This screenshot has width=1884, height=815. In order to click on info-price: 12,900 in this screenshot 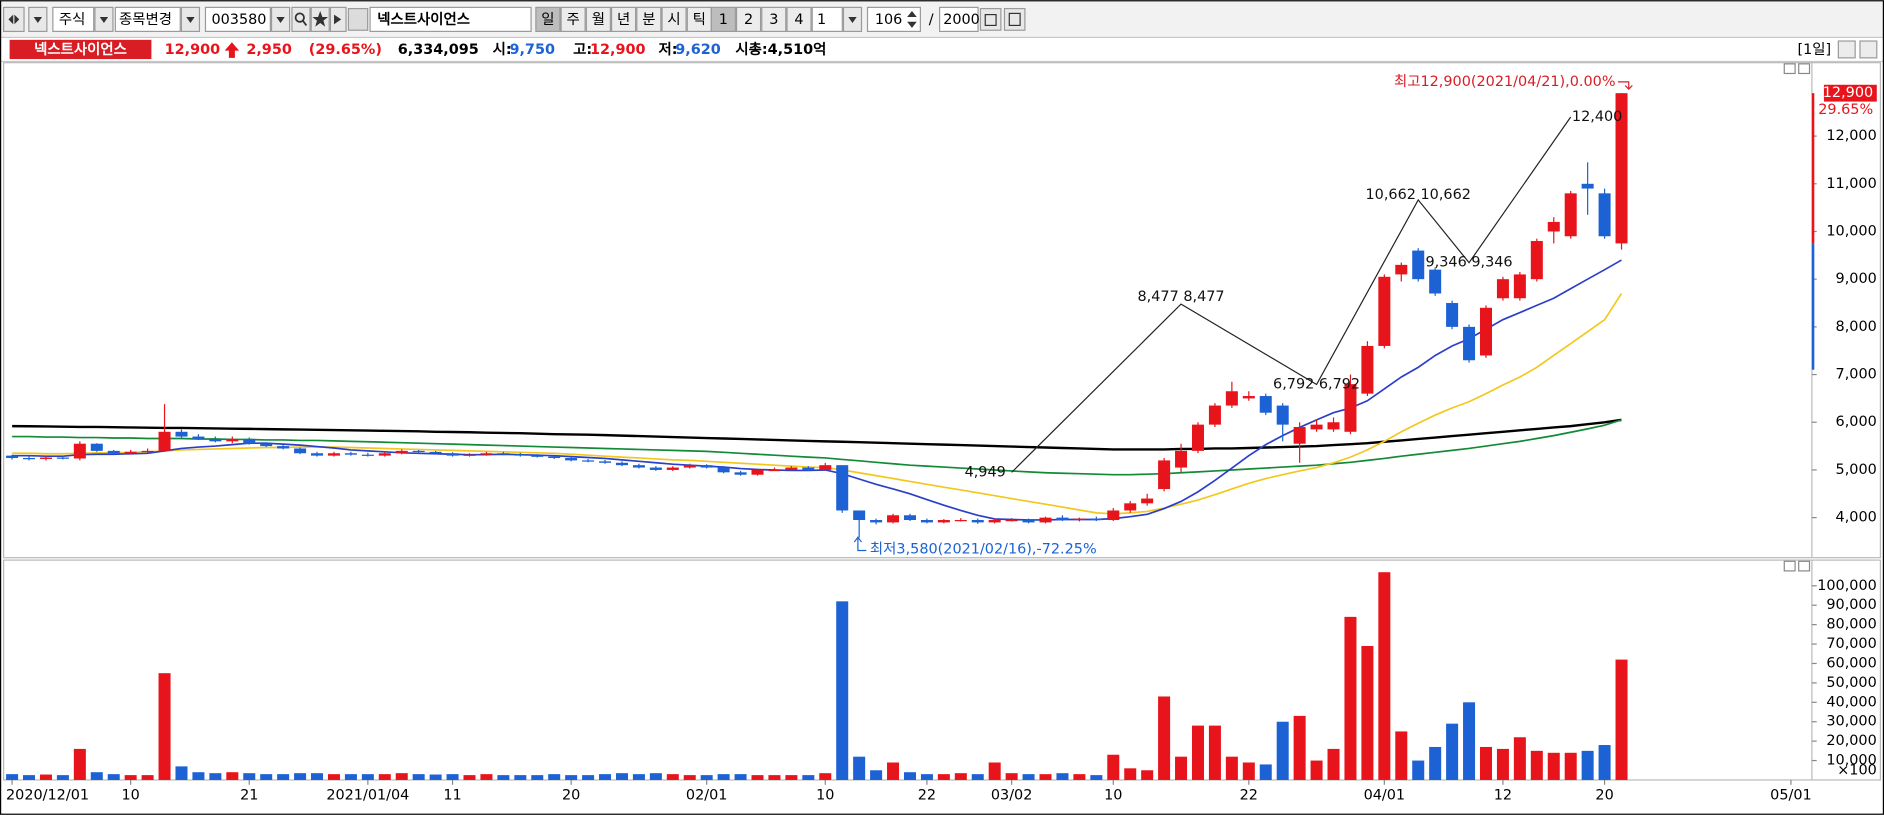, I will do `click(193, 50)`.